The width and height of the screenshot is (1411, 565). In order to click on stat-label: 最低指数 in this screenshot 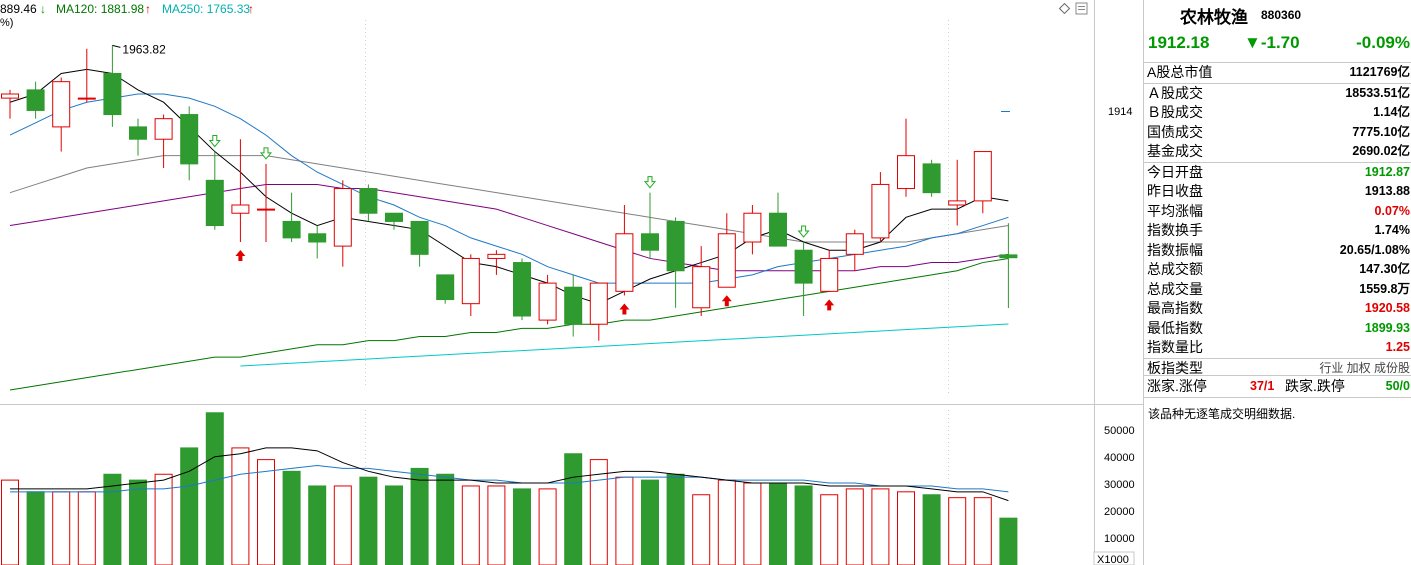, I will do `click(1175, 327)`.